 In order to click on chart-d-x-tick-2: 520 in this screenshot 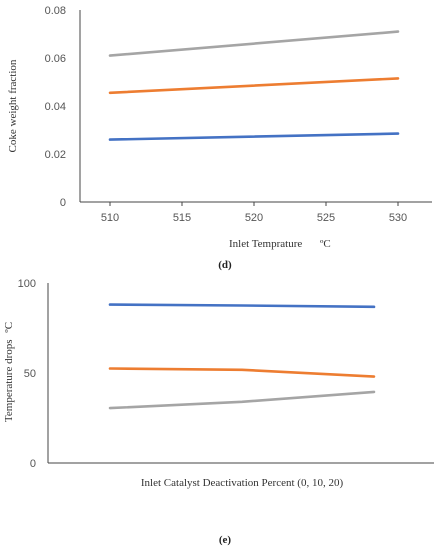, I will do `click(254, 218)`.